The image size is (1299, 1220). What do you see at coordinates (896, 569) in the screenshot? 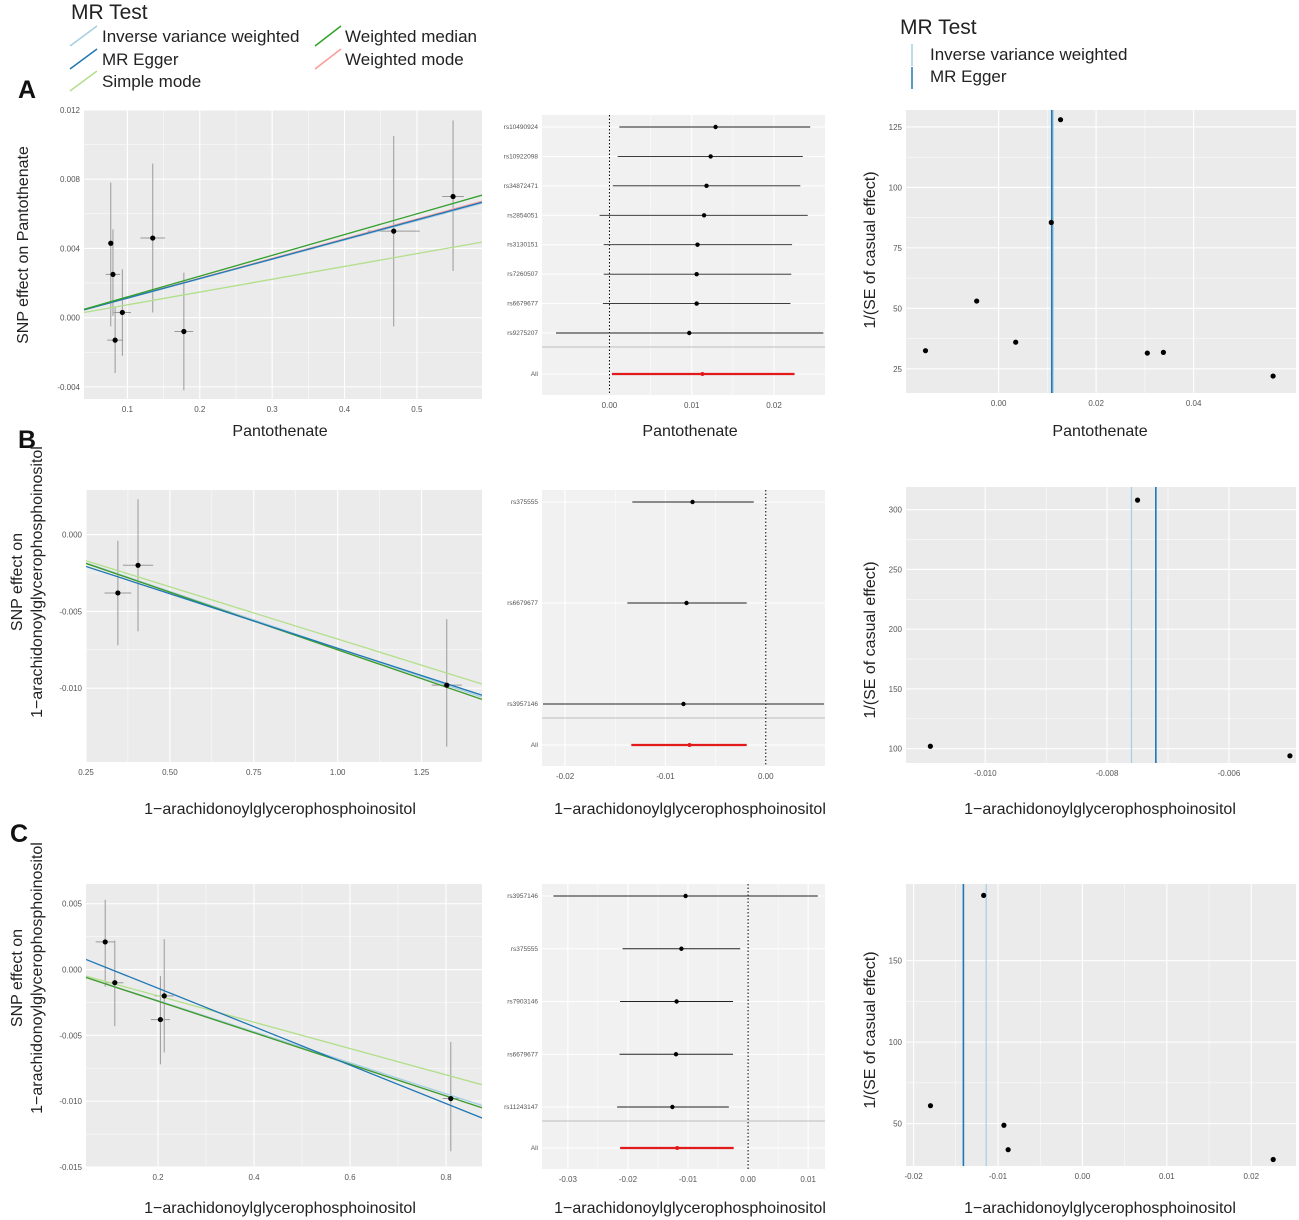
I see `y-tick-label: 250` at bounding box center [896, 569].